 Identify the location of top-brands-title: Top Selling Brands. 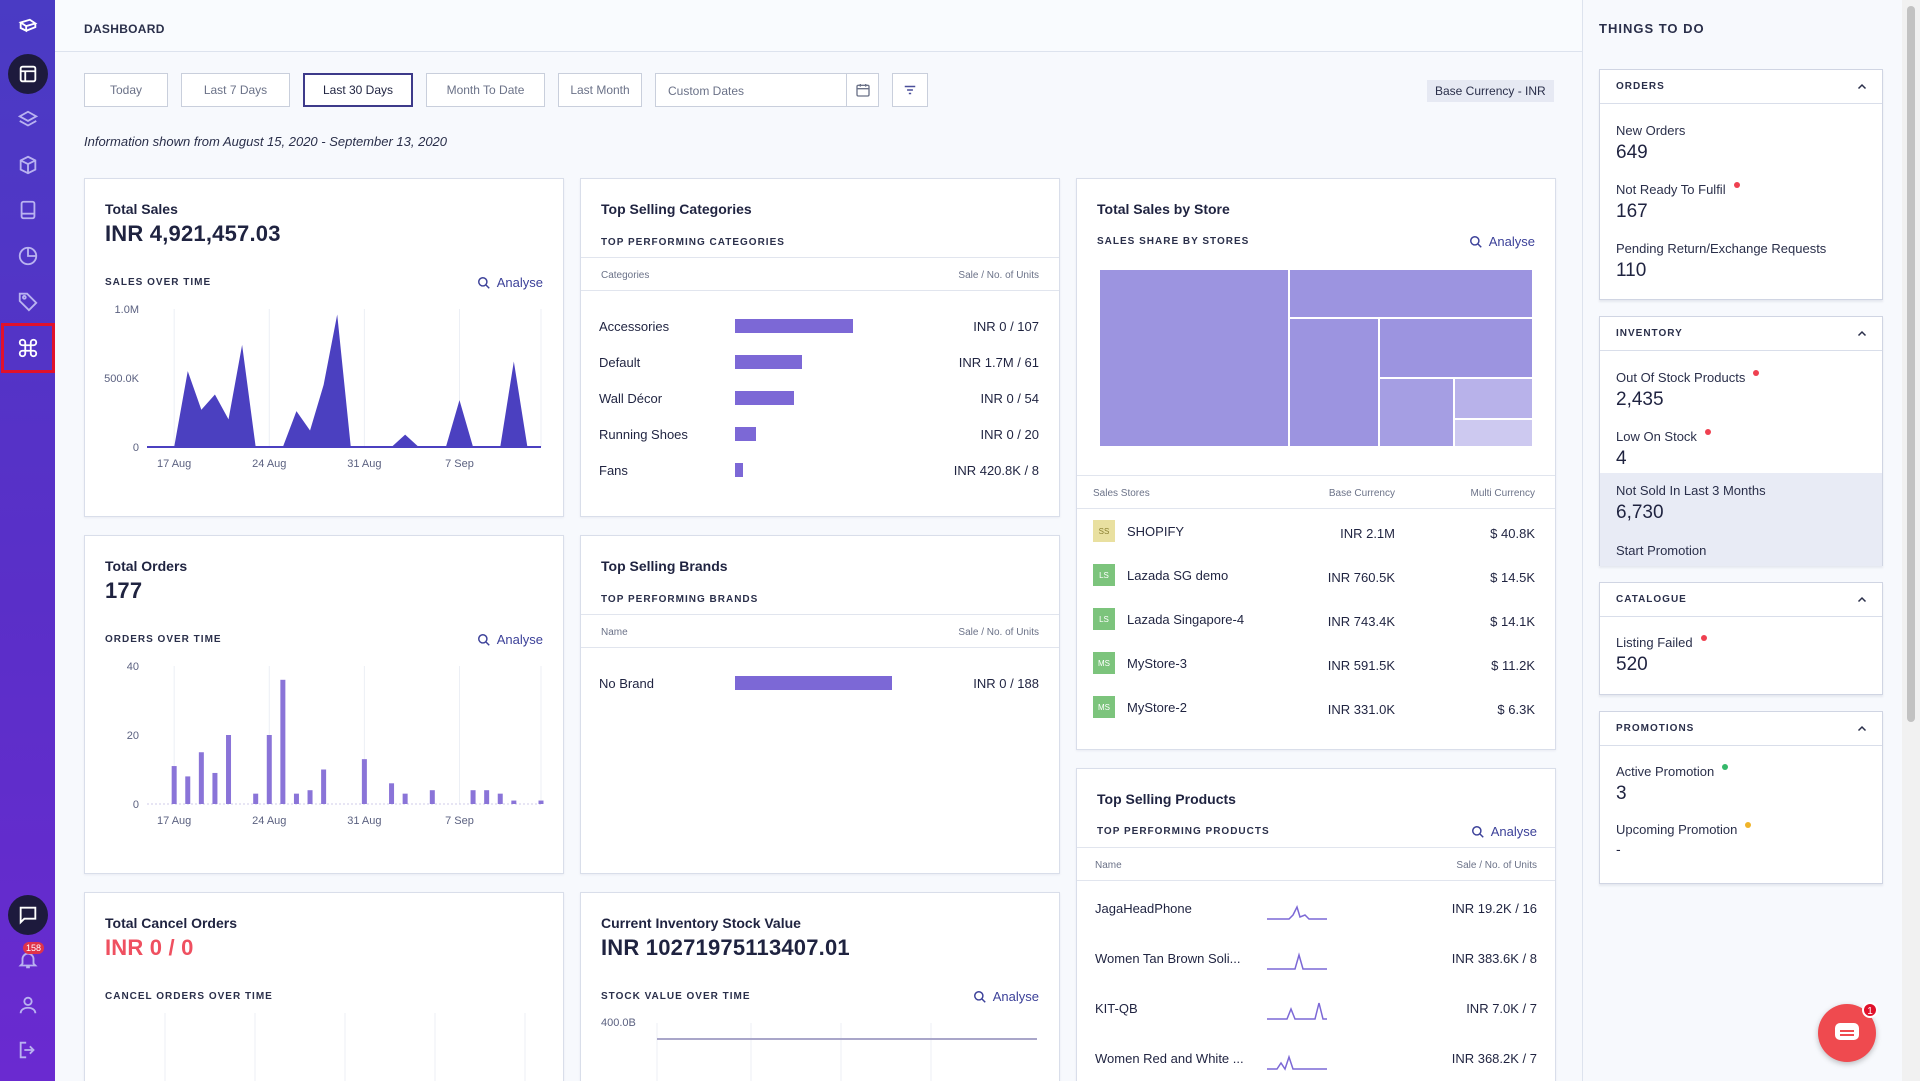
(664, 566).